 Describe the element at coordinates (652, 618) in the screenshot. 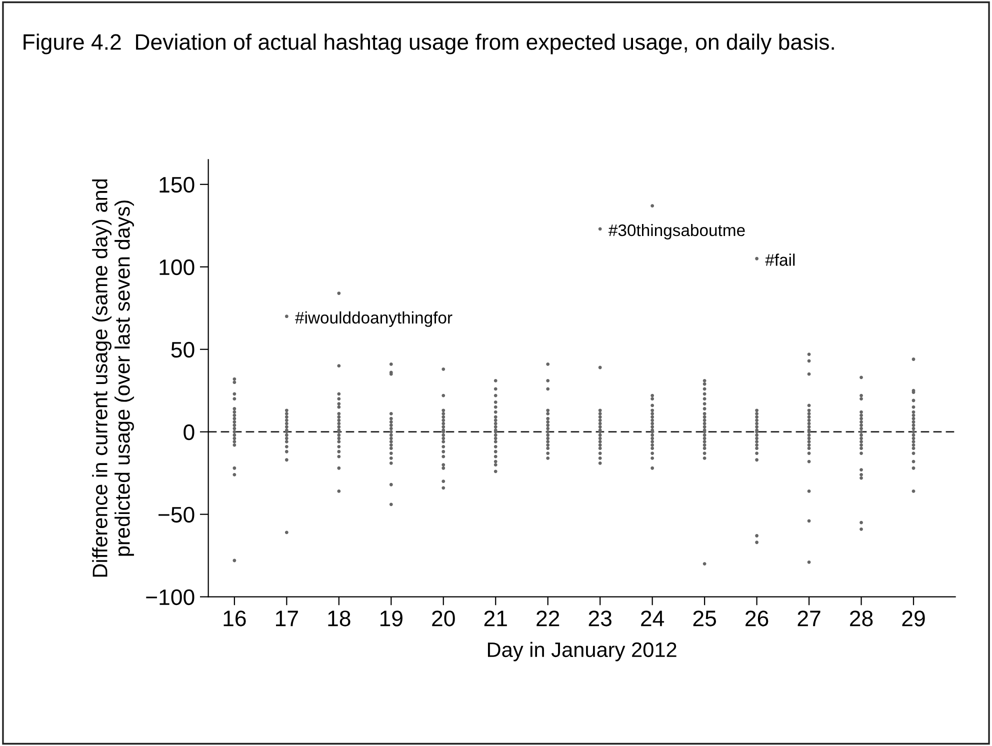

I see `x-tick-label: 24` at that location.